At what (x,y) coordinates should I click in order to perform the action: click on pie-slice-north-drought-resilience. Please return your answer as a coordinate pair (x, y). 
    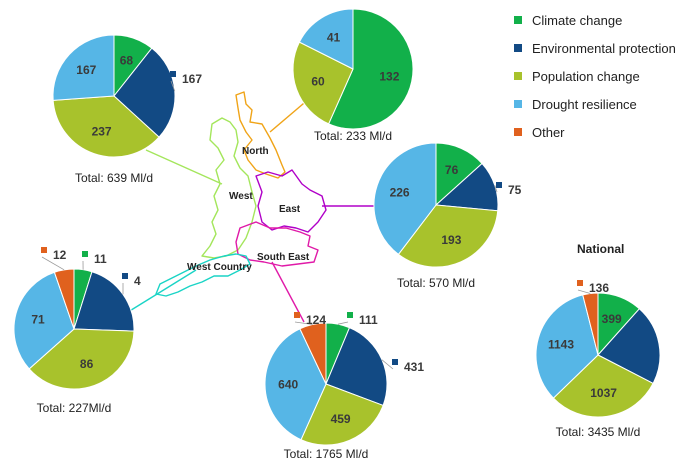
    Looking at the image, I should click on (326, 39).